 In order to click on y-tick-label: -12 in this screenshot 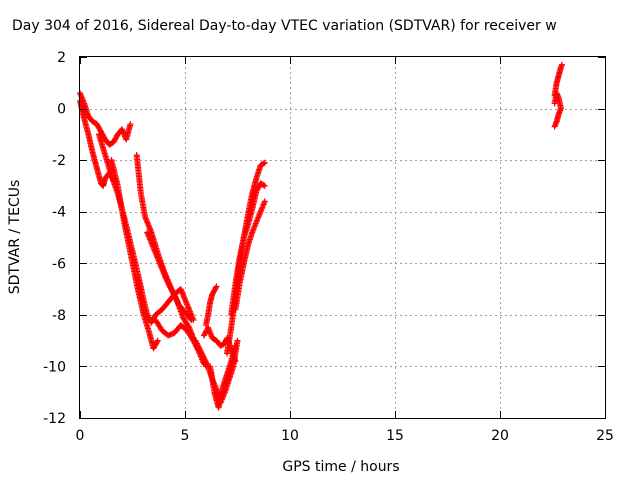, I will do `click(54, 419)`.